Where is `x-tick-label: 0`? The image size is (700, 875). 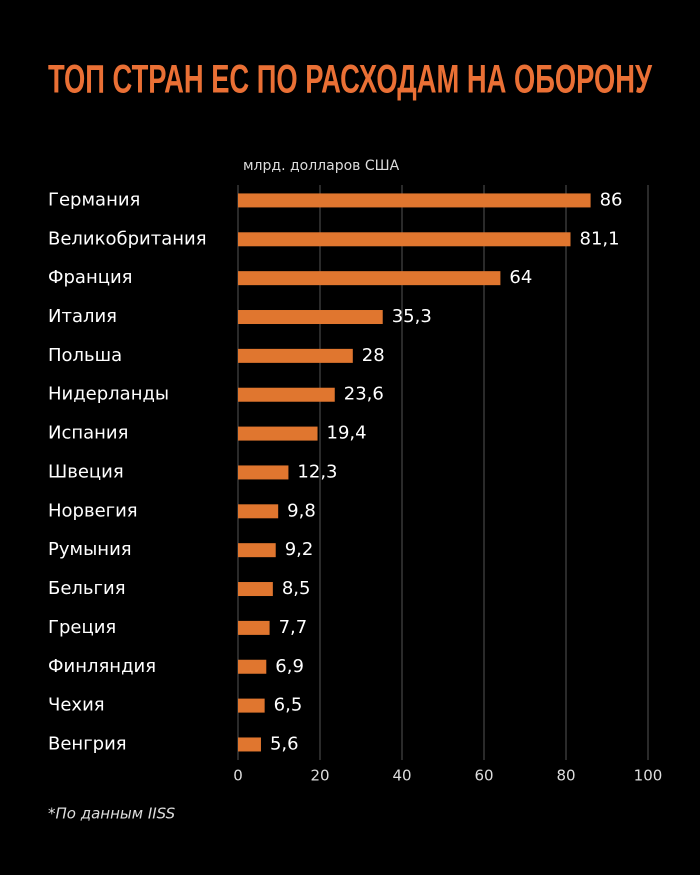
x-tick-label: 0 is located at coordinates (238, 776).